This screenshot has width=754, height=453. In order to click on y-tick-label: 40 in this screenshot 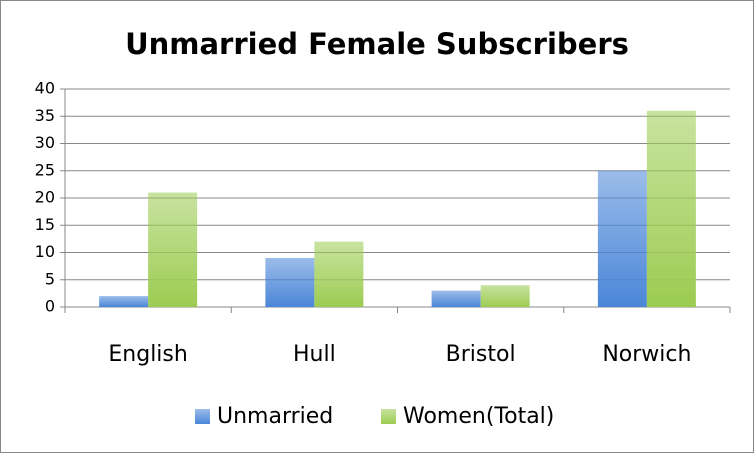, I will do `click(45, 88)`.